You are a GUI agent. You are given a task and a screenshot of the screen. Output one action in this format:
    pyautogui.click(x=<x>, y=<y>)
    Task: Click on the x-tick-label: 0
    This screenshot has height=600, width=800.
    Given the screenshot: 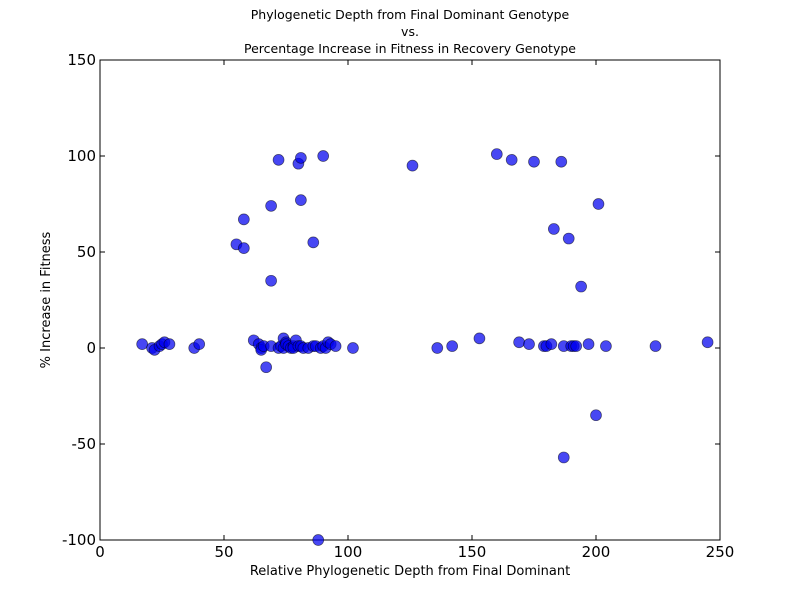 What is the action you would take?
    pyautogui.click(x=100, y=552)
    